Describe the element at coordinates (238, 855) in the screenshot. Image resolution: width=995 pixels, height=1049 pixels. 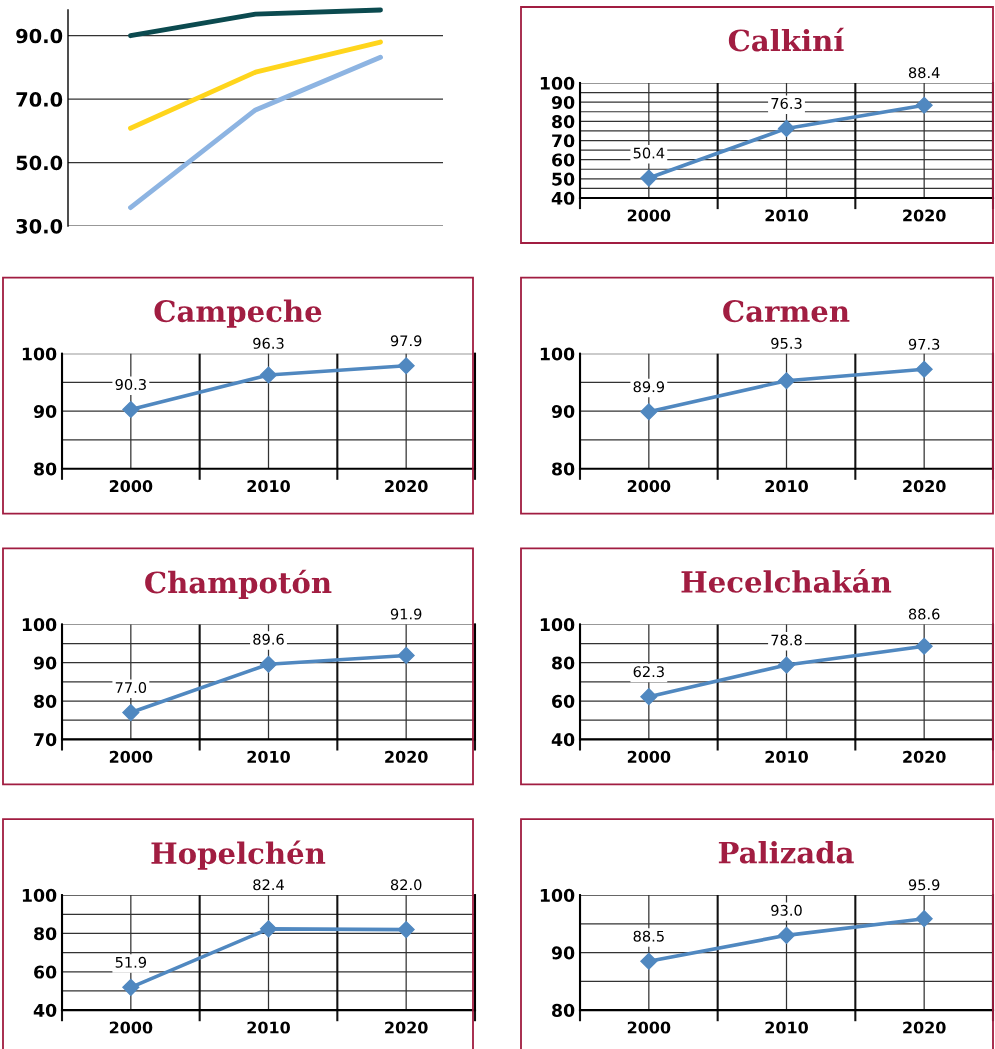
I see `chart-title: Hopelchén` at that location.